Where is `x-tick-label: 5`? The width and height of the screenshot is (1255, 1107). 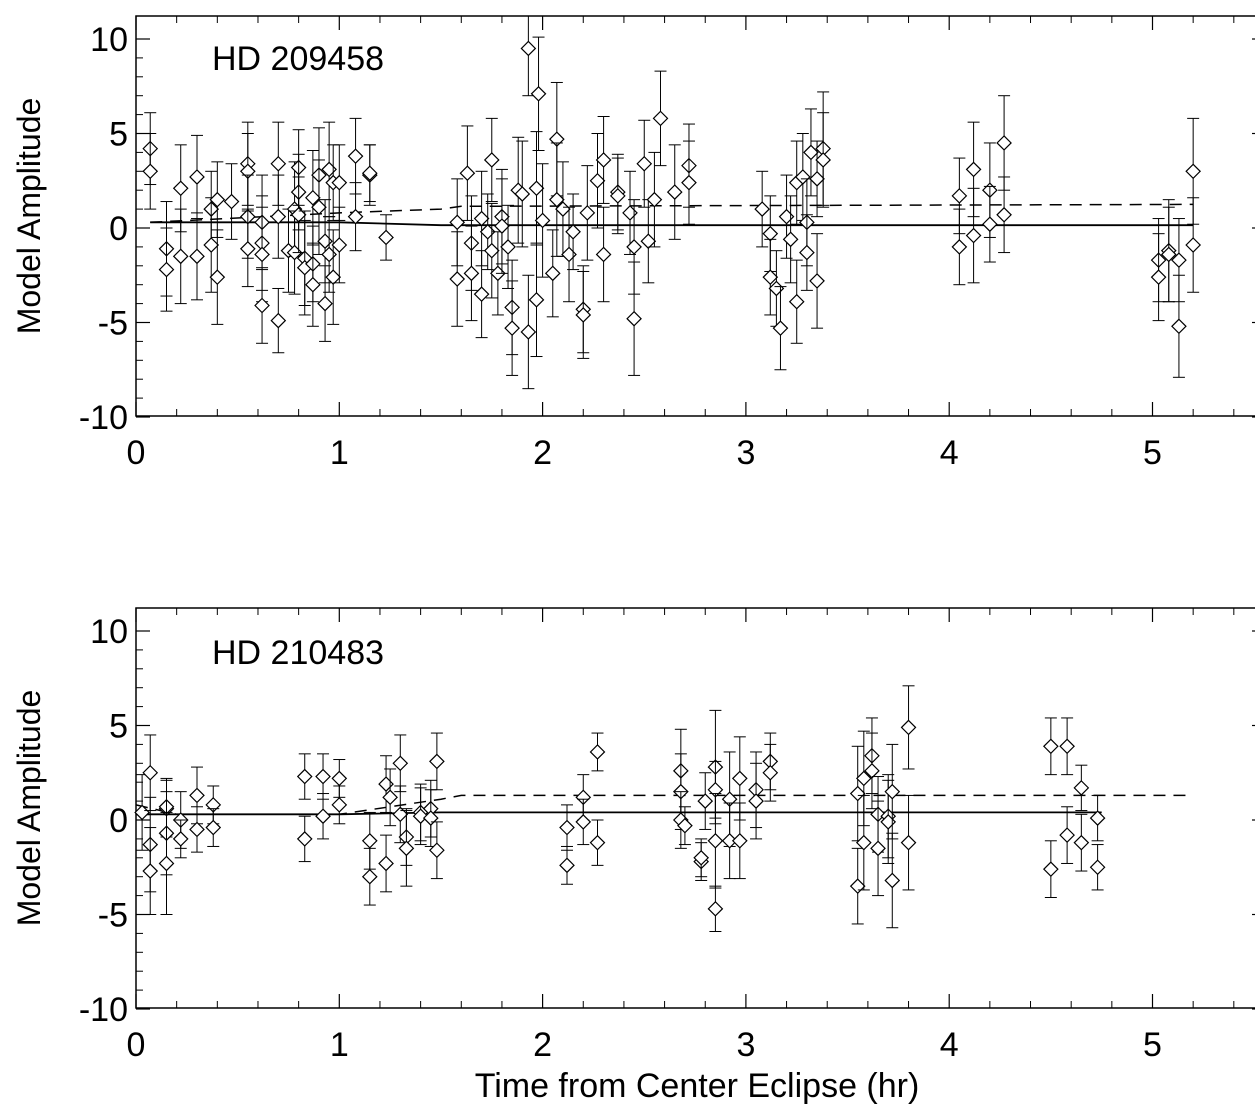
x-tick-label: 5 is located at coordinates (1152, 453).